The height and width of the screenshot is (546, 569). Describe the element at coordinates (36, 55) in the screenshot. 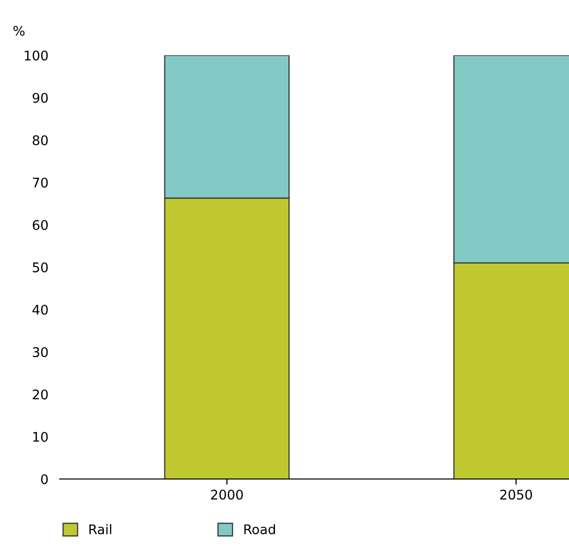

I see `y-tick-label: 100` at that location.